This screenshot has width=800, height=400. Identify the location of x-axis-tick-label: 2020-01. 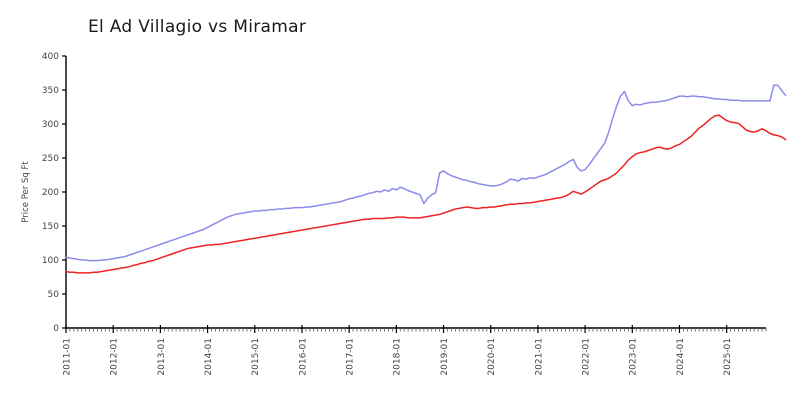
(492, 357).